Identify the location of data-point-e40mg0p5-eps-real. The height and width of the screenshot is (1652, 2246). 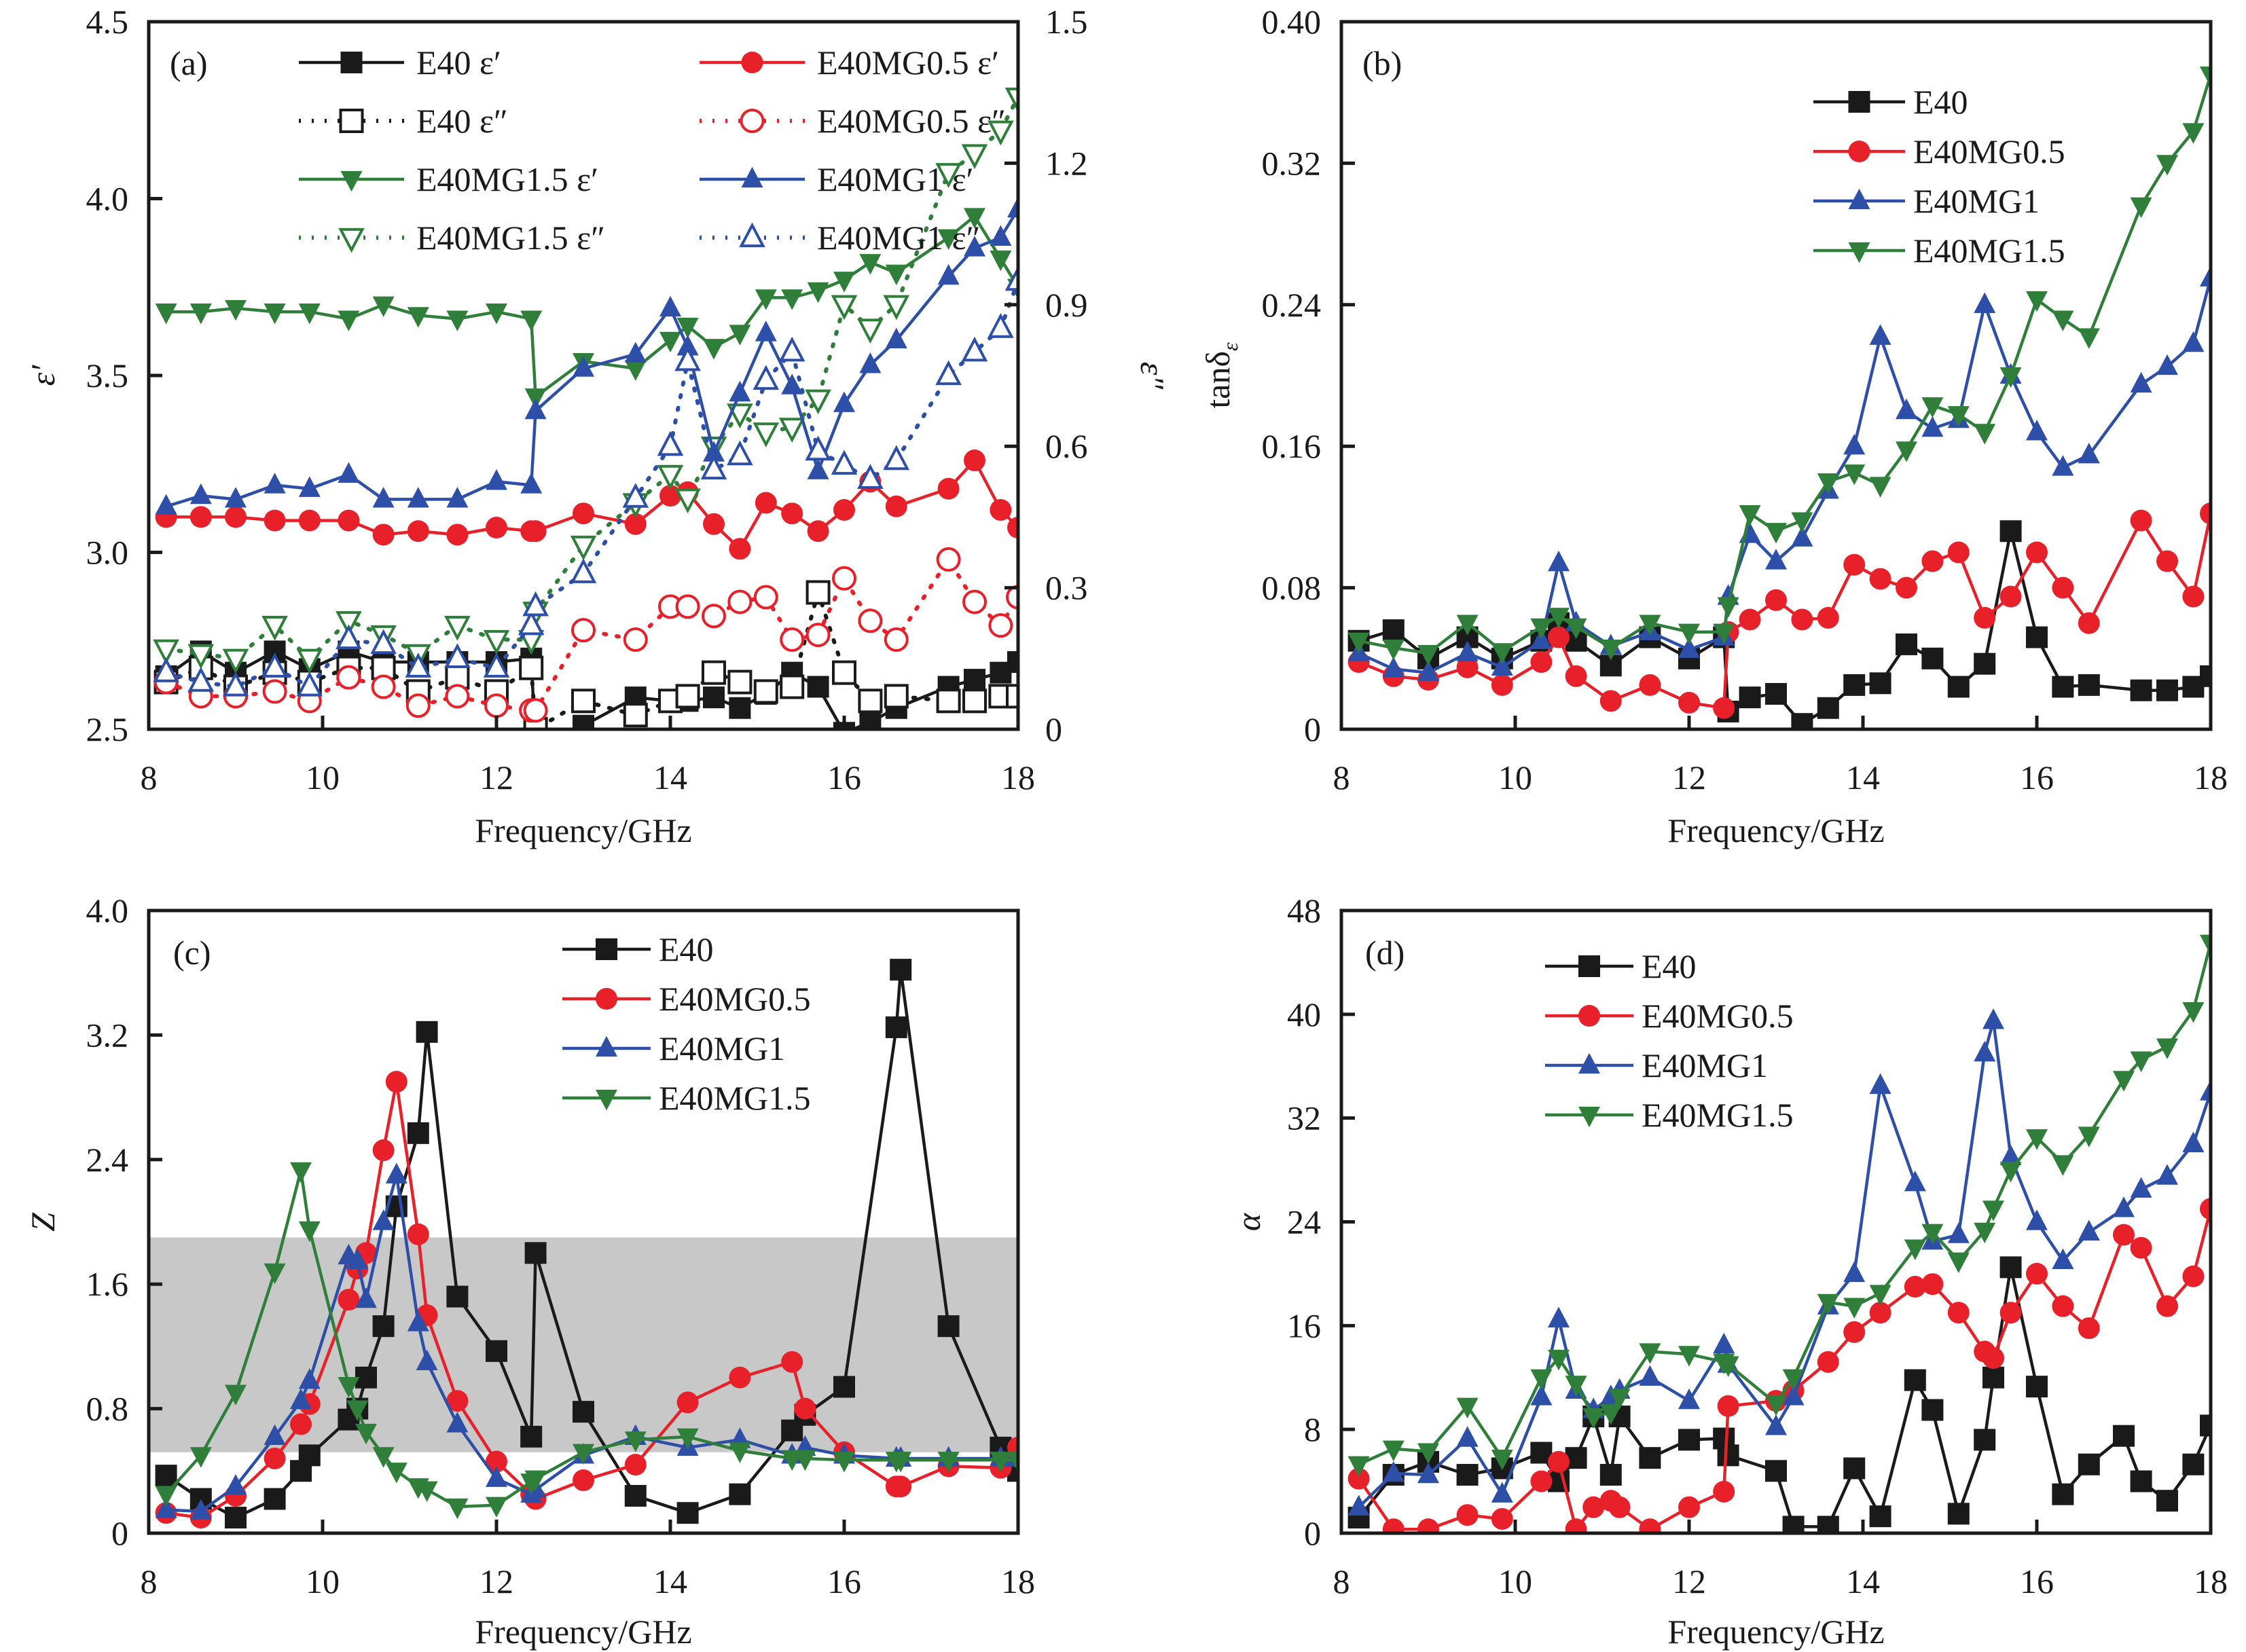
(383, 535).